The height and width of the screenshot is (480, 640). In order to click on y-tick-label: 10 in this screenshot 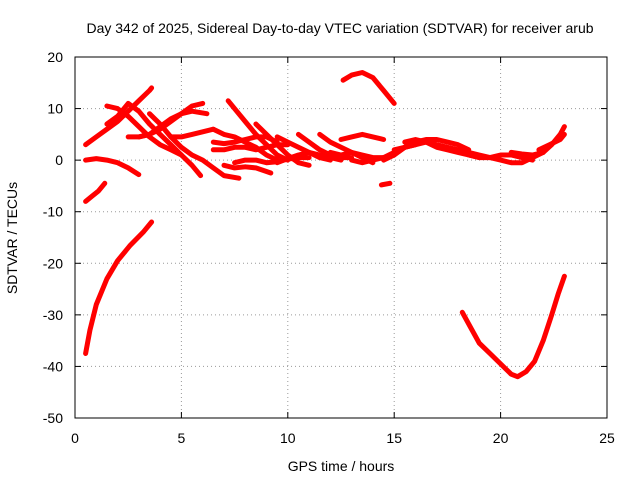, I will do `click(55, 109)`.